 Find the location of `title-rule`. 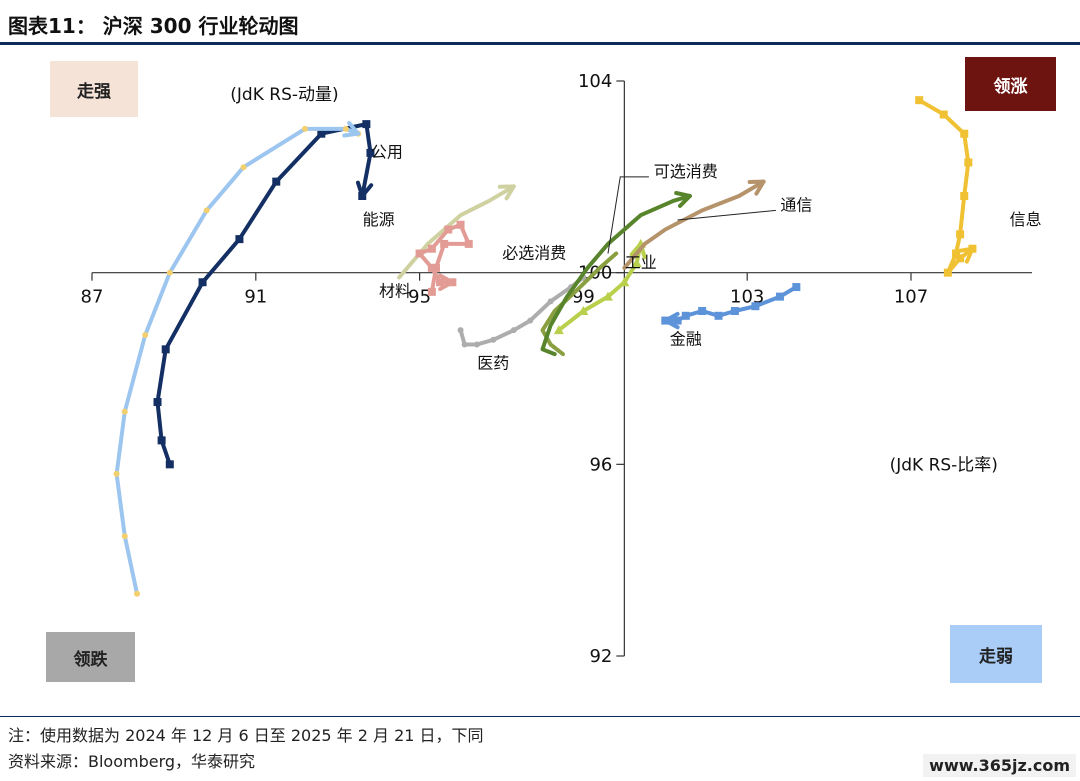

title-rule is located at coordinates (540, 43).